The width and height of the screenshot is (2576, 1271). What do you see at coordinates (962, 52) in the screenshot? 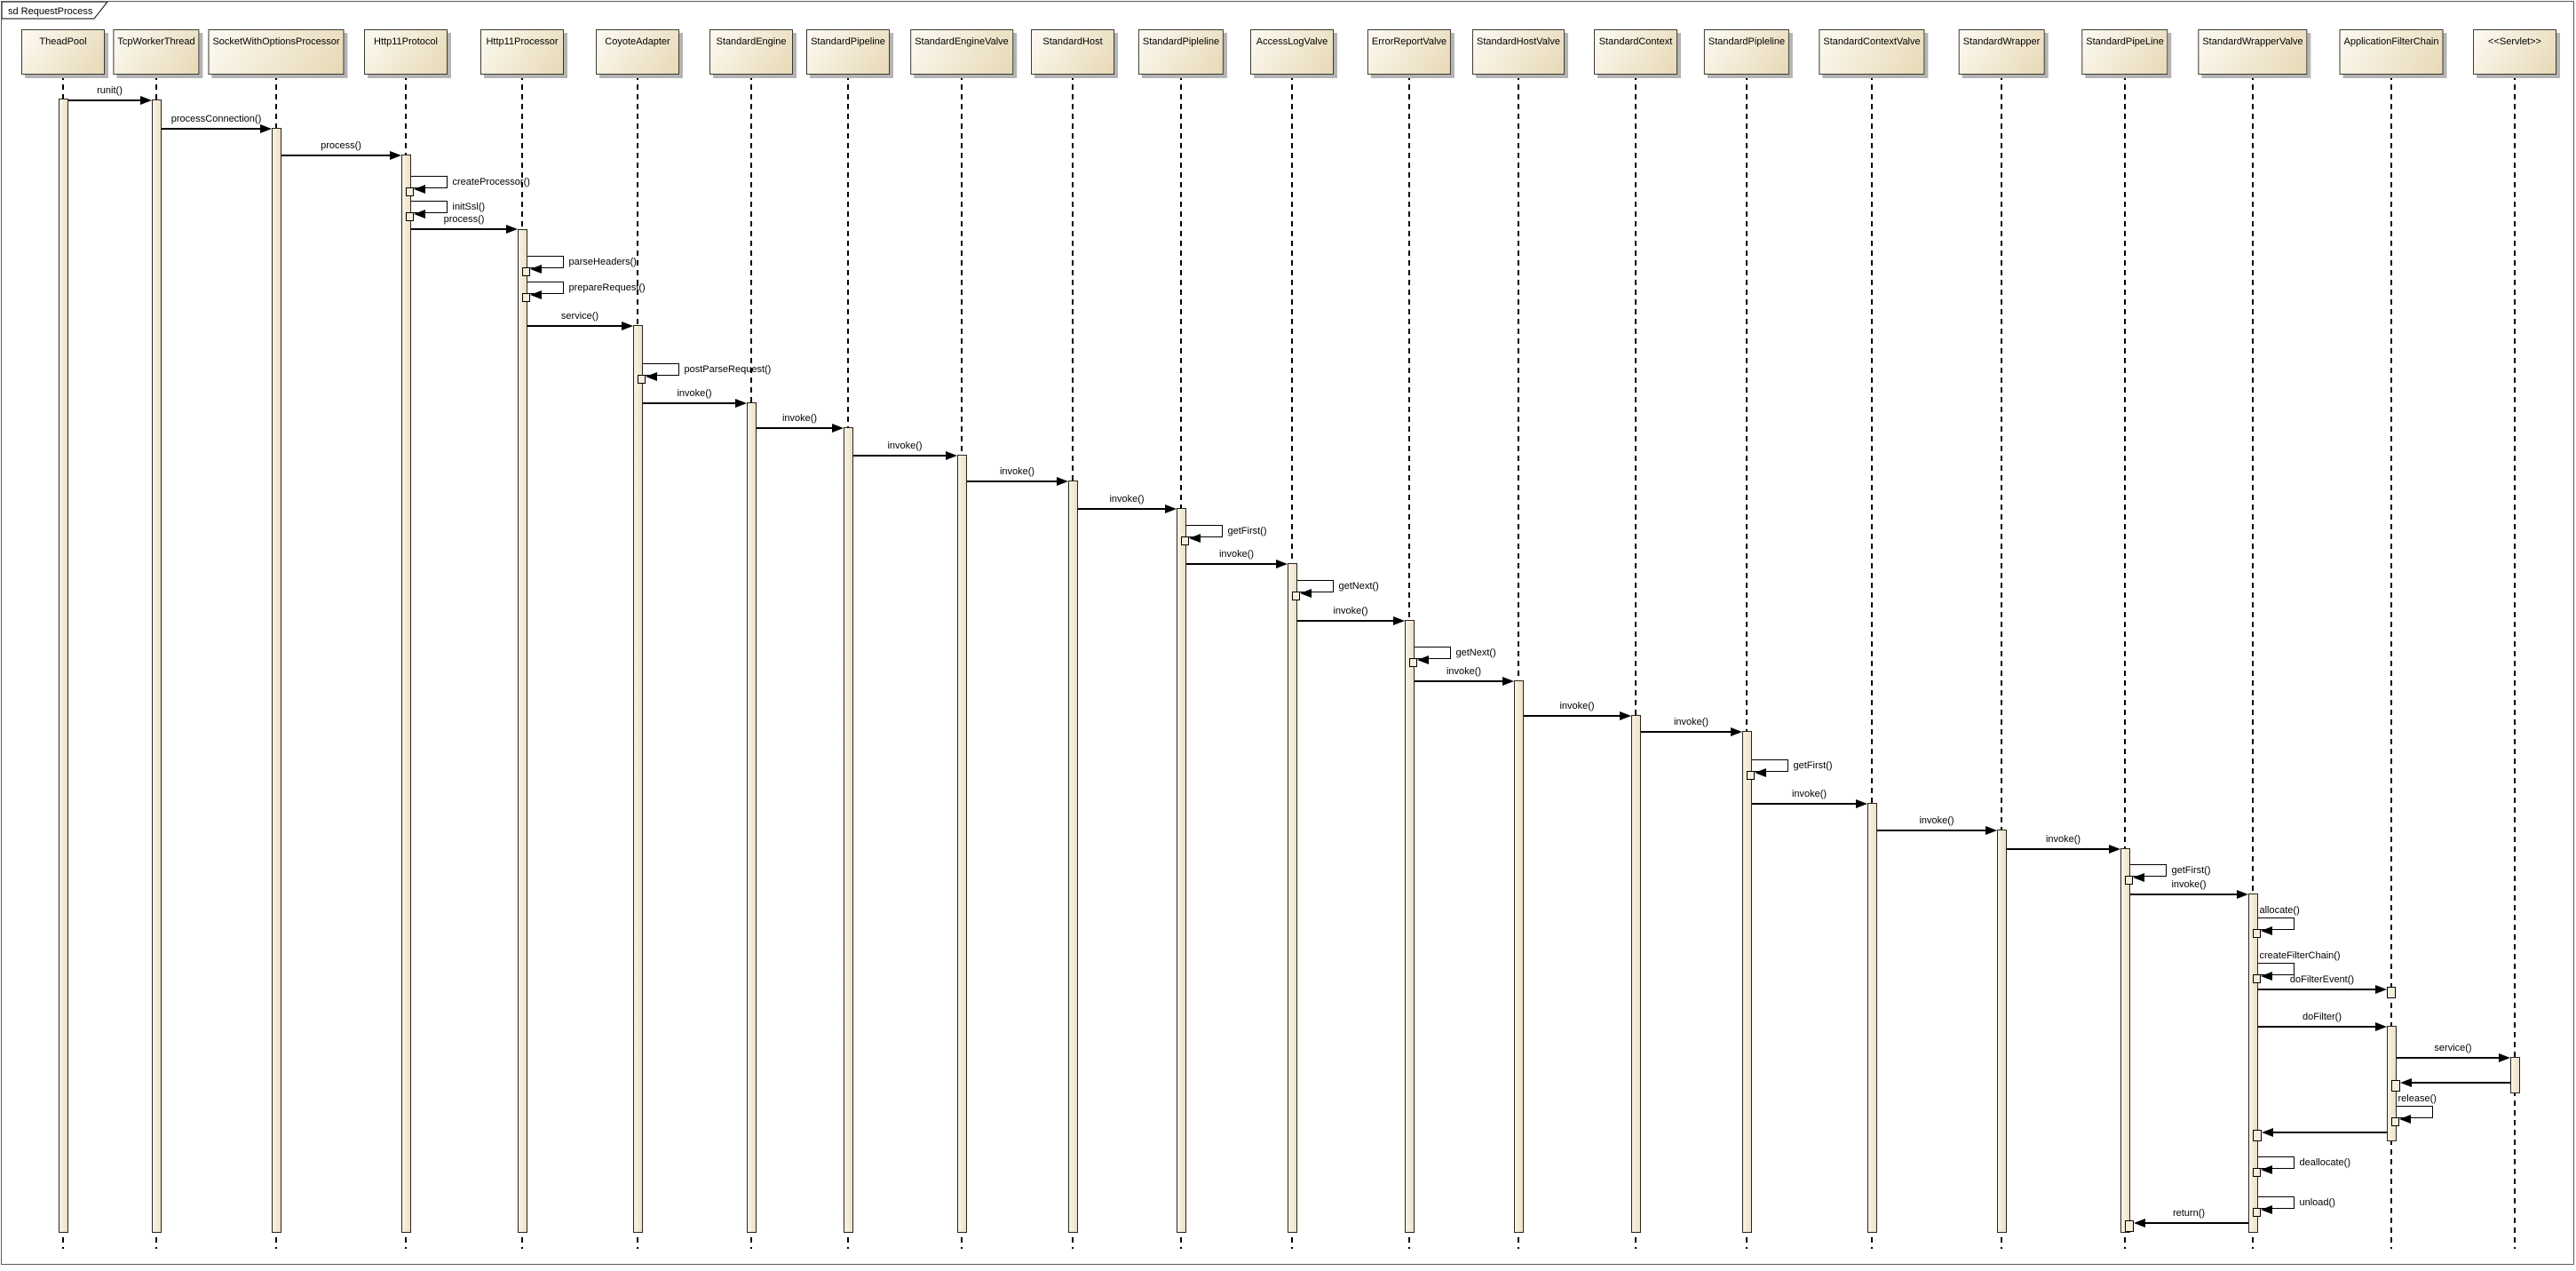
I see `lifeline-head-standardenginevalve-8: StandardEngineValve` at bounding box center [962, 52].